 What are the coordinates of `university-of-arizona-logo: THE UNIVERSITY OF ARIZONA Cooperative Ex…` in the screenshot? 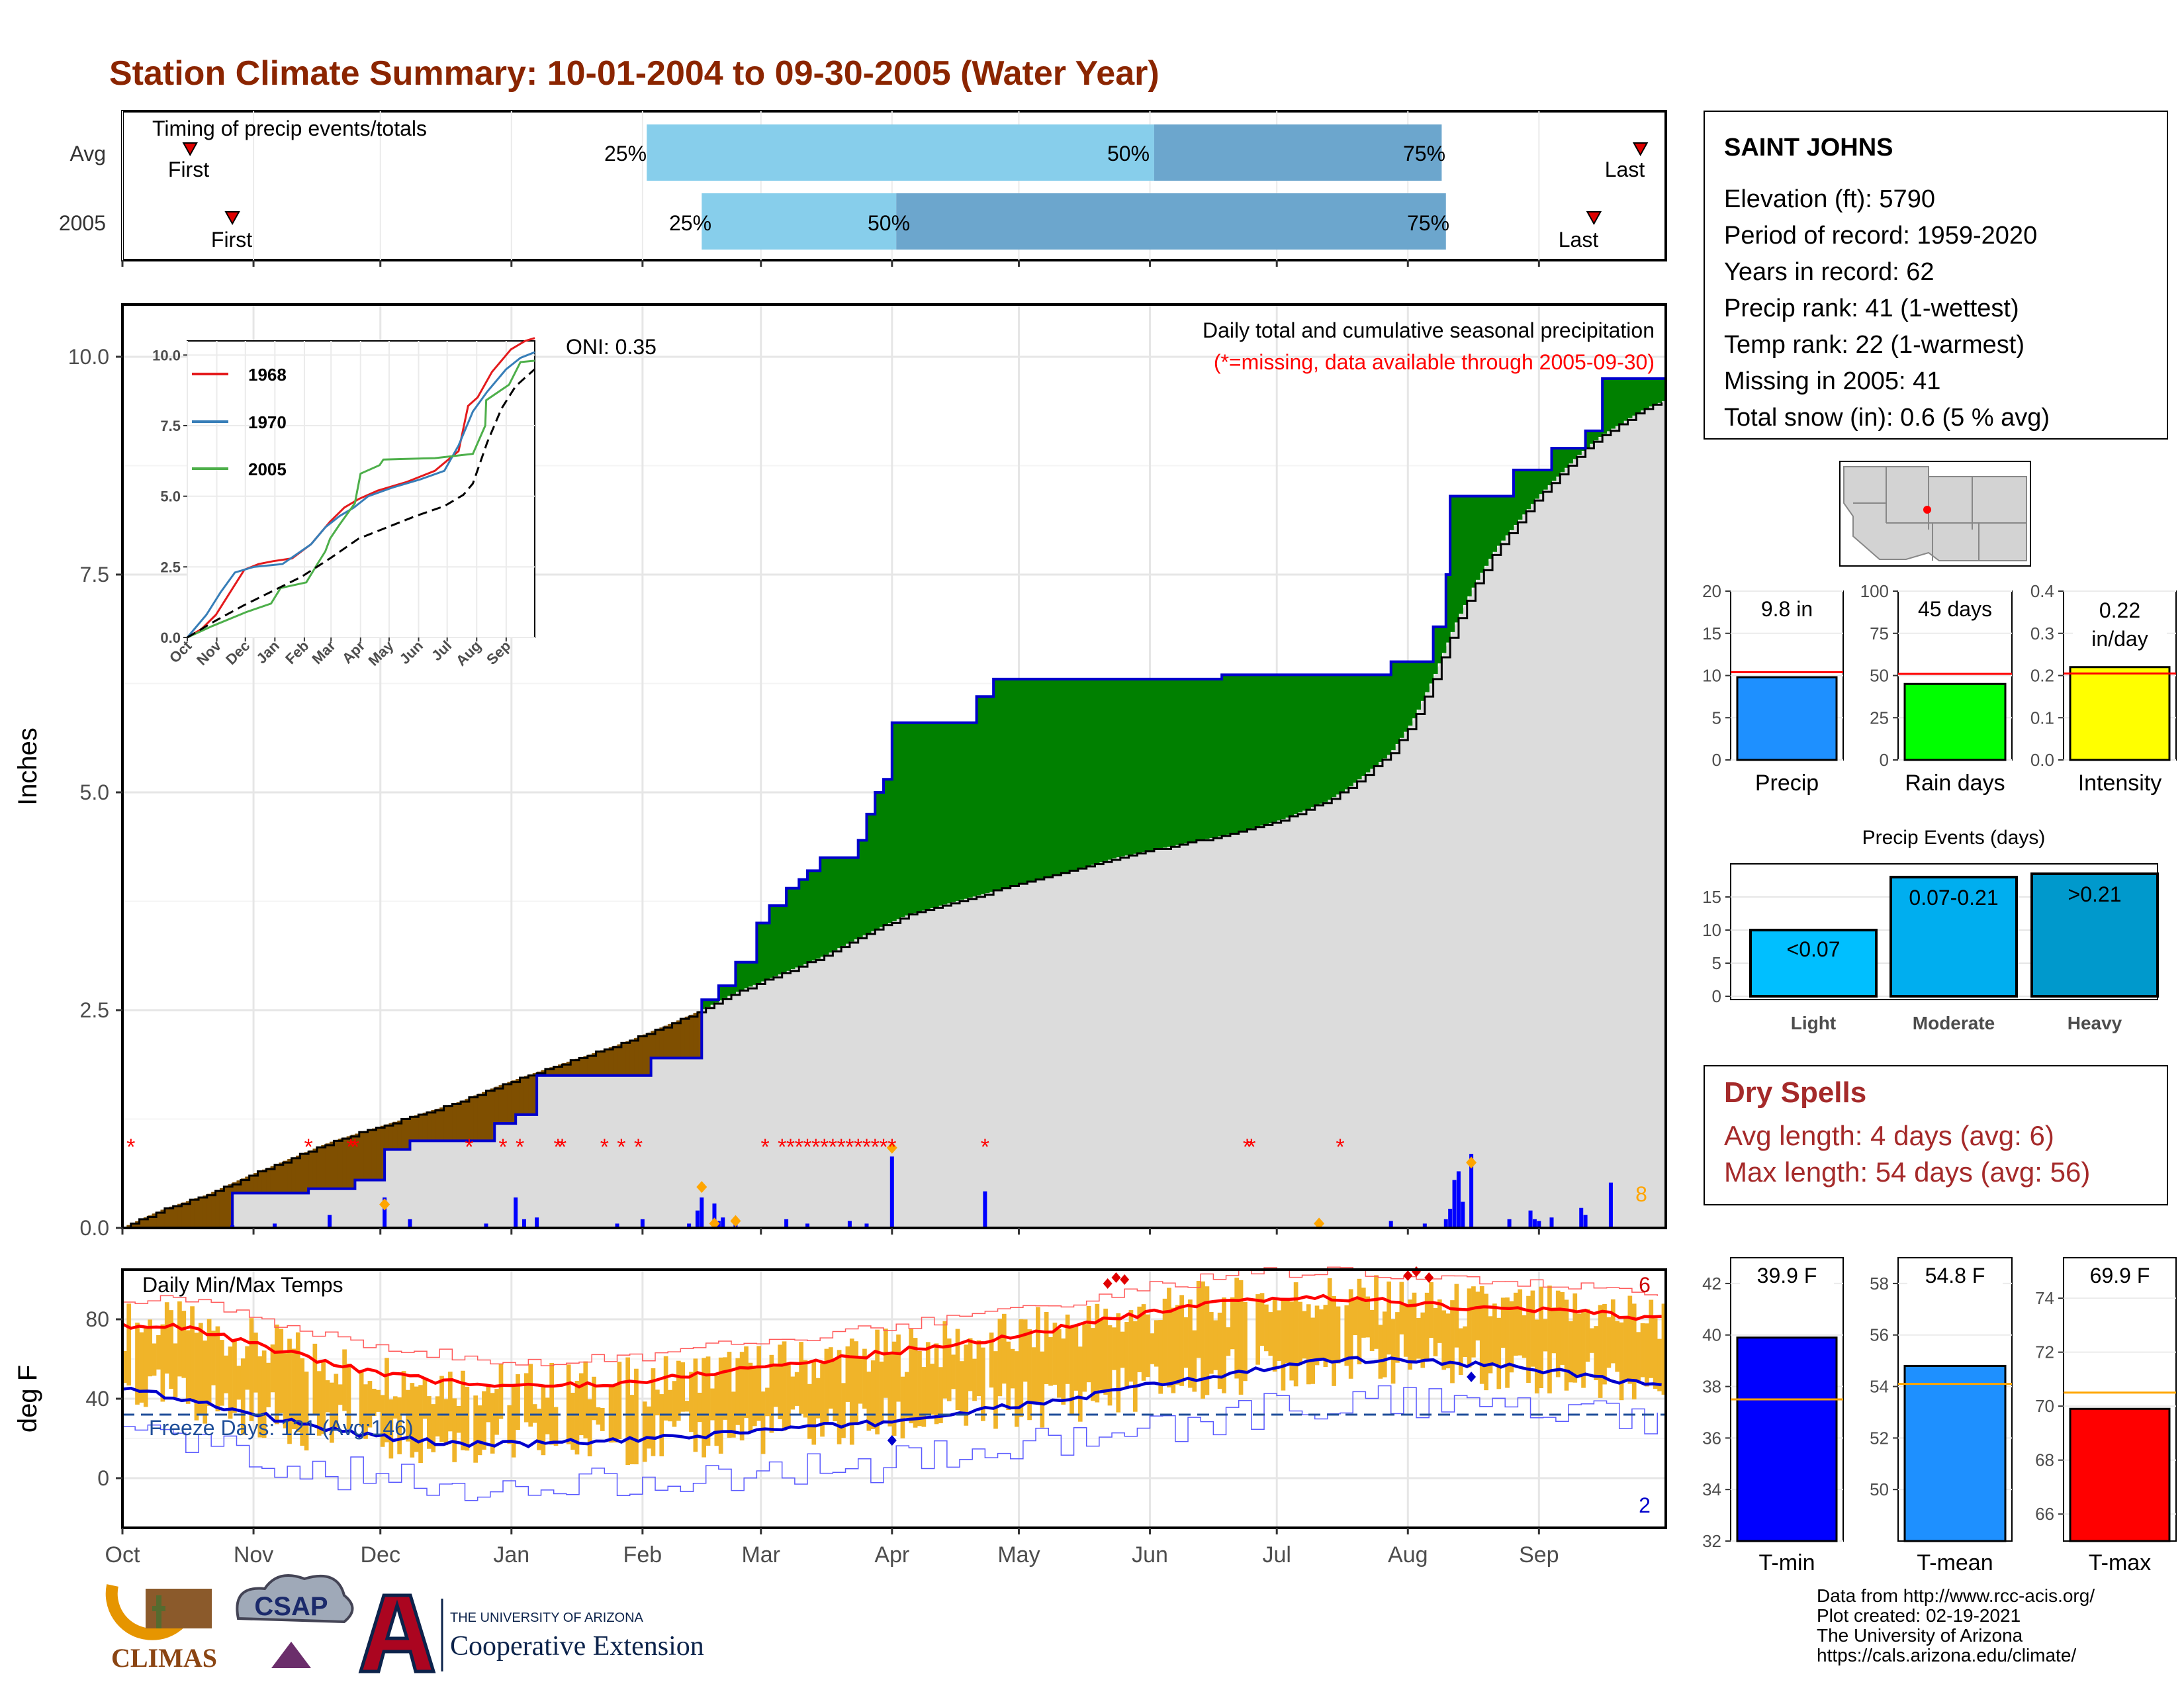 It's located at (531, 1633).